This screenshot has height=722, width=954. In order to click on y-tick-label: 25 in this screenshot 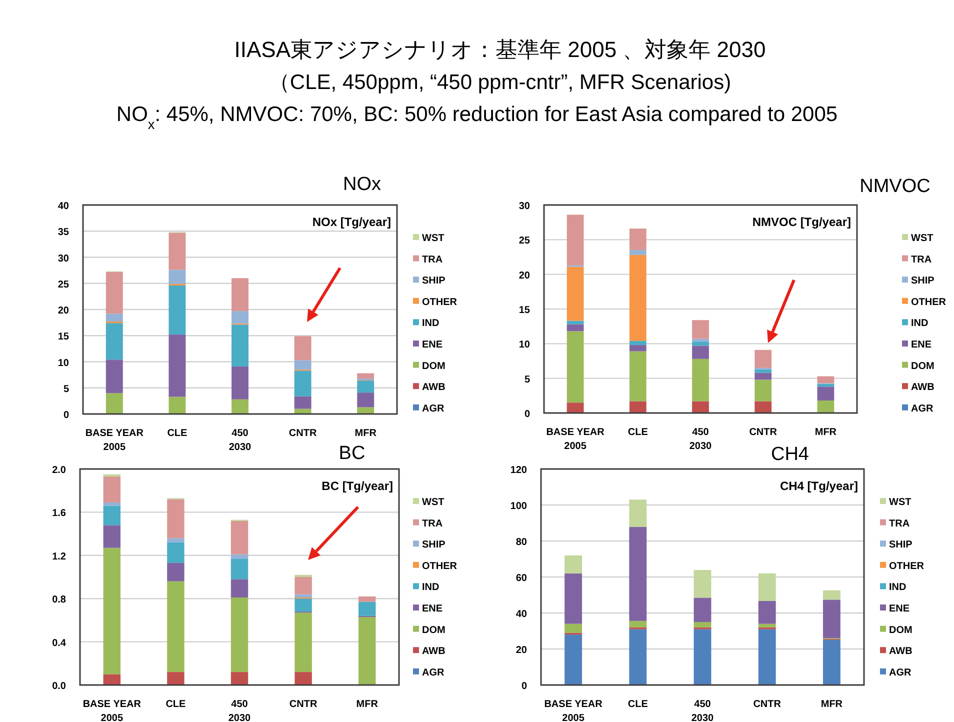, I will do `click(64, 284)`.